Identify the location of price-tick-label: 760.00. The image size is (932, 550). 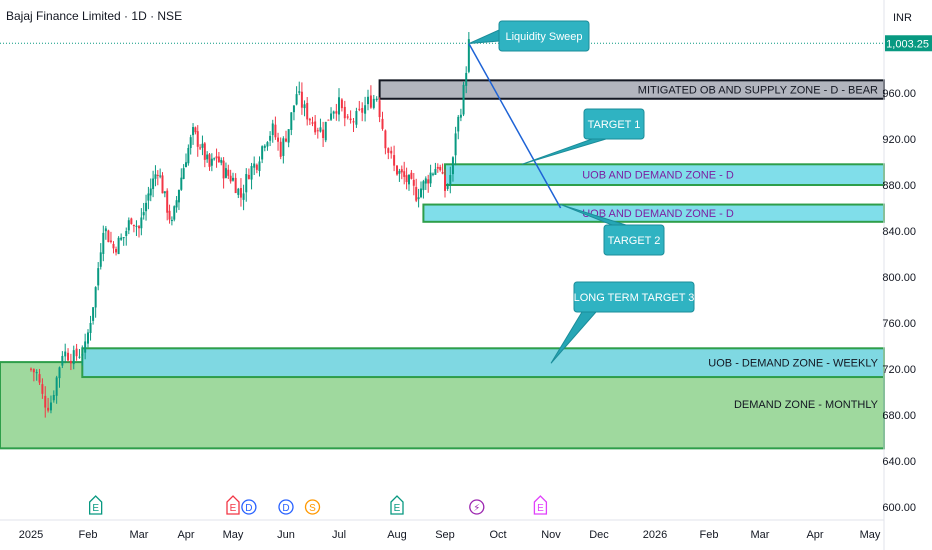
(899, 324).